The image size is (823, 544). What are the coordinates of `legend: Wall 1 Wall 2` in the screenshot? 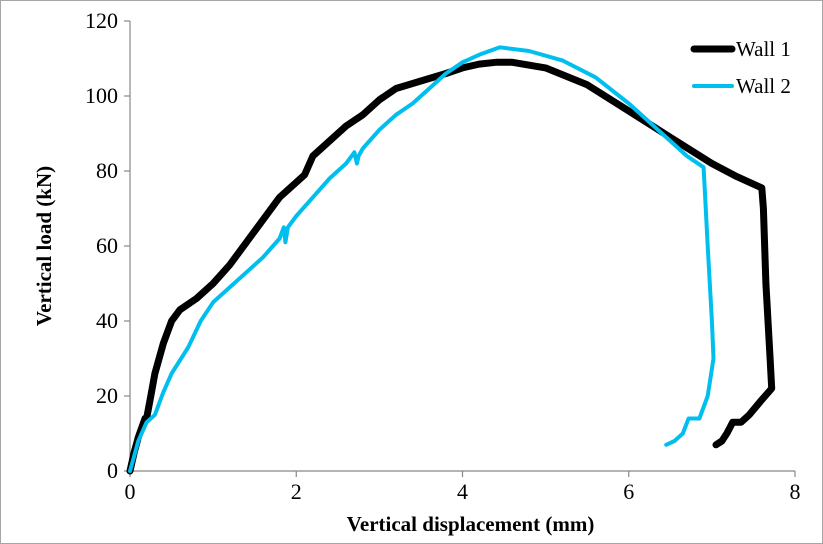 It's located at (740, 67).